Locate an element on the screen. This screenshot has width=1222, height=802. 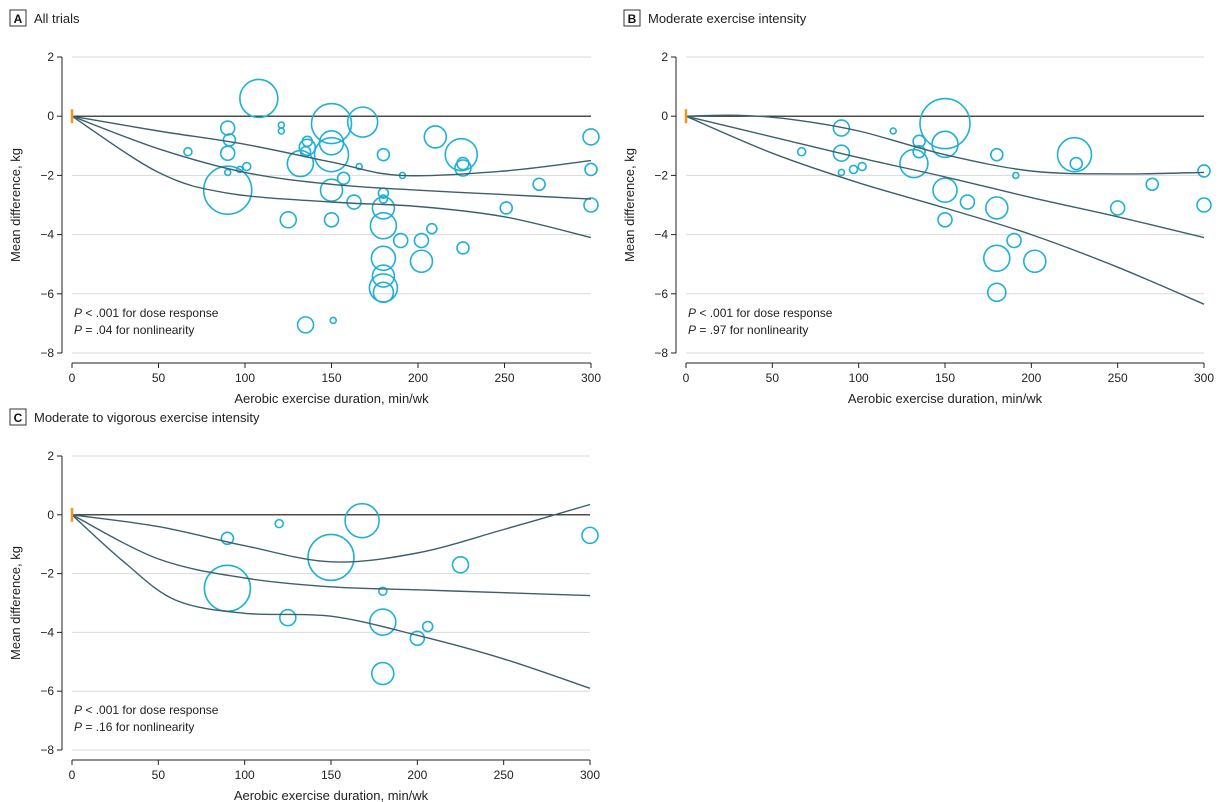
y-axis-title: Mean difference, kg is located at coordinates (15, 603).